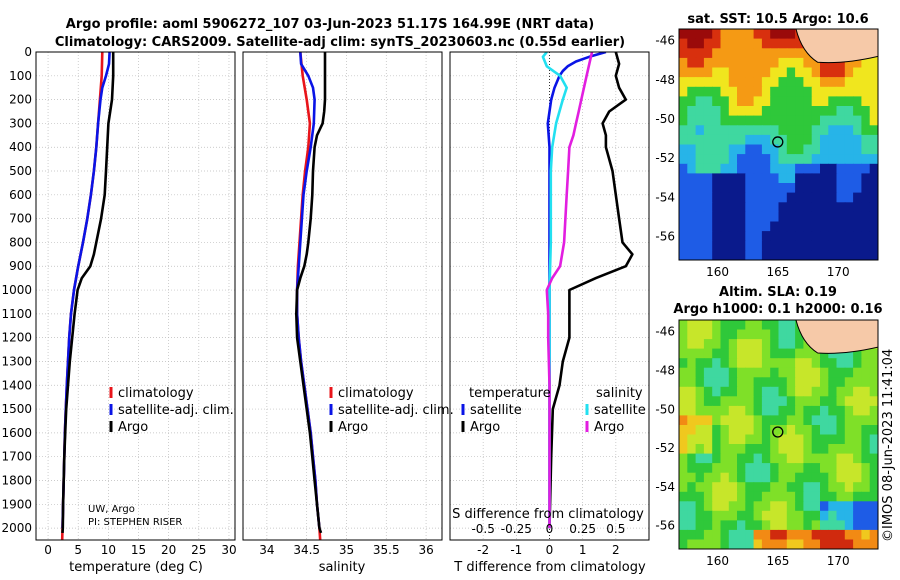  Describe the element at coordinates (310, 296) in the screenshot. I see `series-group` at that location.